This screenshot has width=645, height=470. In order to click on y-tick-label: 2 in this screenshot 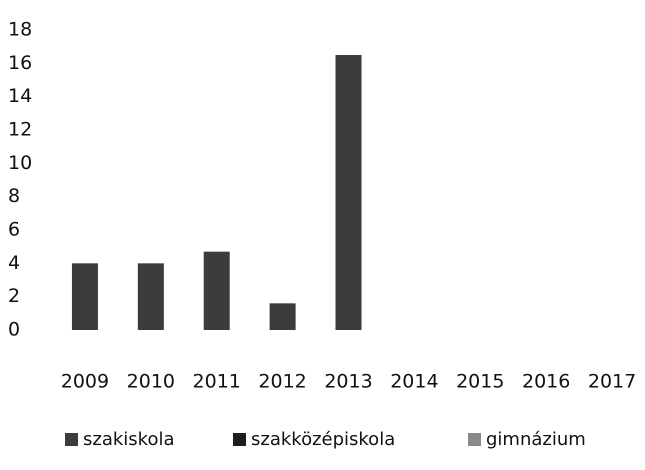, I will do `click(14, 296)`.